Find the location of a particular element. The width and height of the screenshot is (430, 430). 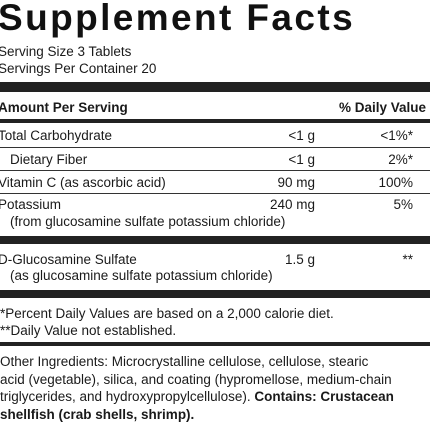

allergen-detail: shellfish (crab shells, shrimp). is located at coordinates (97, 414).